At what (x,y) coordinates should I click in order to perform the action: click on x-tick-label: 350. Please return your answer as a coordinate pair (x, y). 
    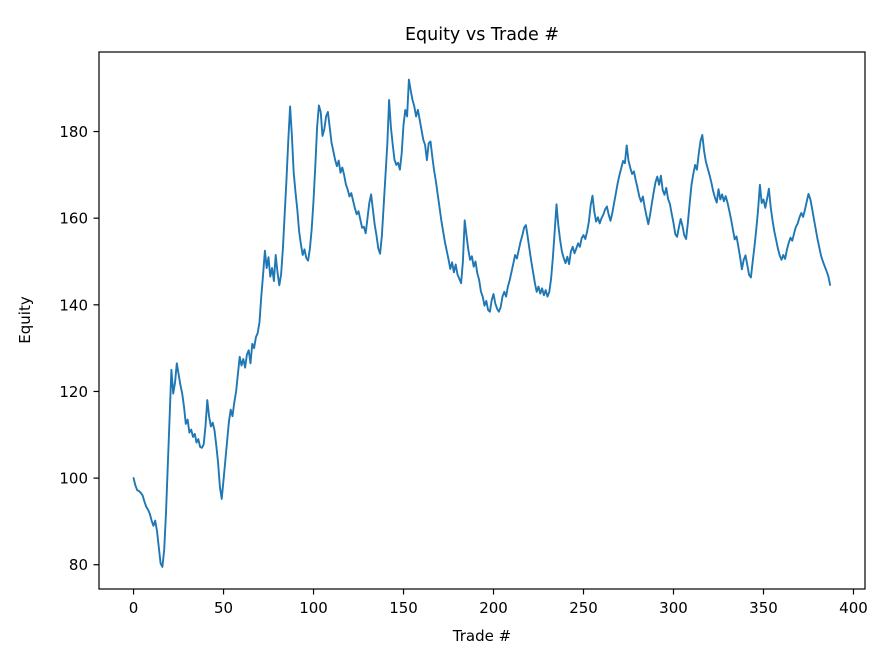
    Looking at the image, I should click on (763, 608).